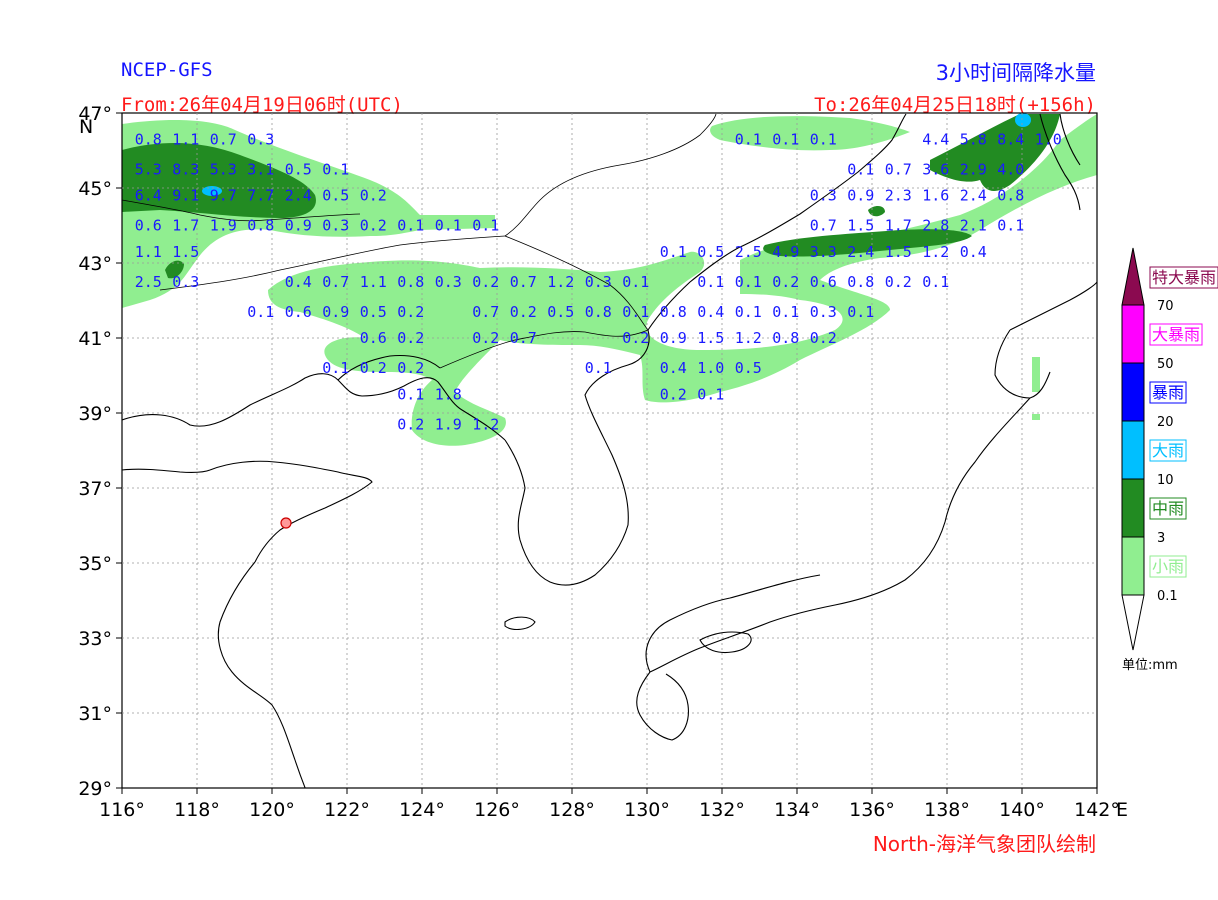  What do you see at coordinates (262, 105) in the screenshot?
I see `from-time: From:26年04月19日06时(UTC)` at bounding box center [262, 105].